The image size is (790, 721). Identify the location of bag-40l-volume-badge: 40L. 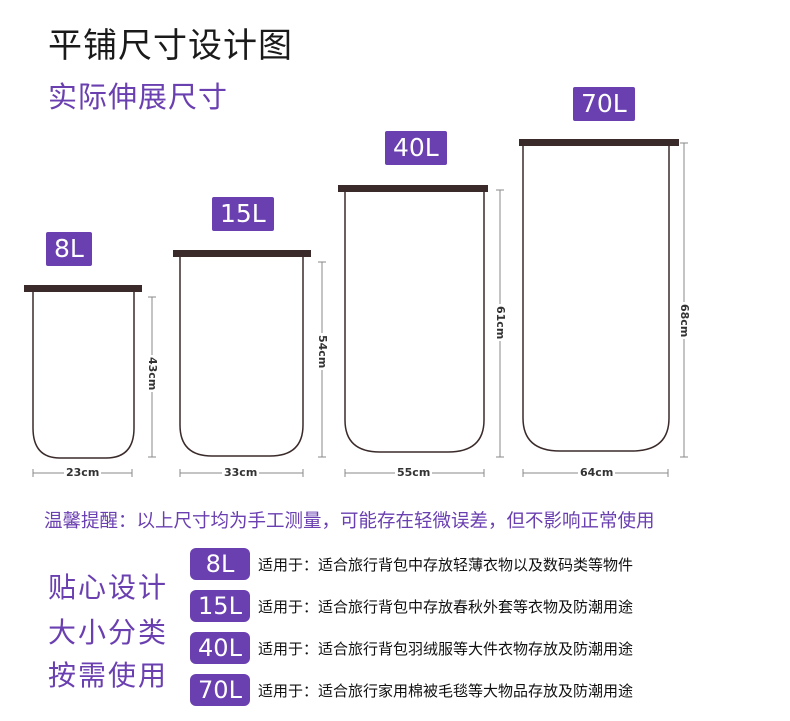
(416, 148).